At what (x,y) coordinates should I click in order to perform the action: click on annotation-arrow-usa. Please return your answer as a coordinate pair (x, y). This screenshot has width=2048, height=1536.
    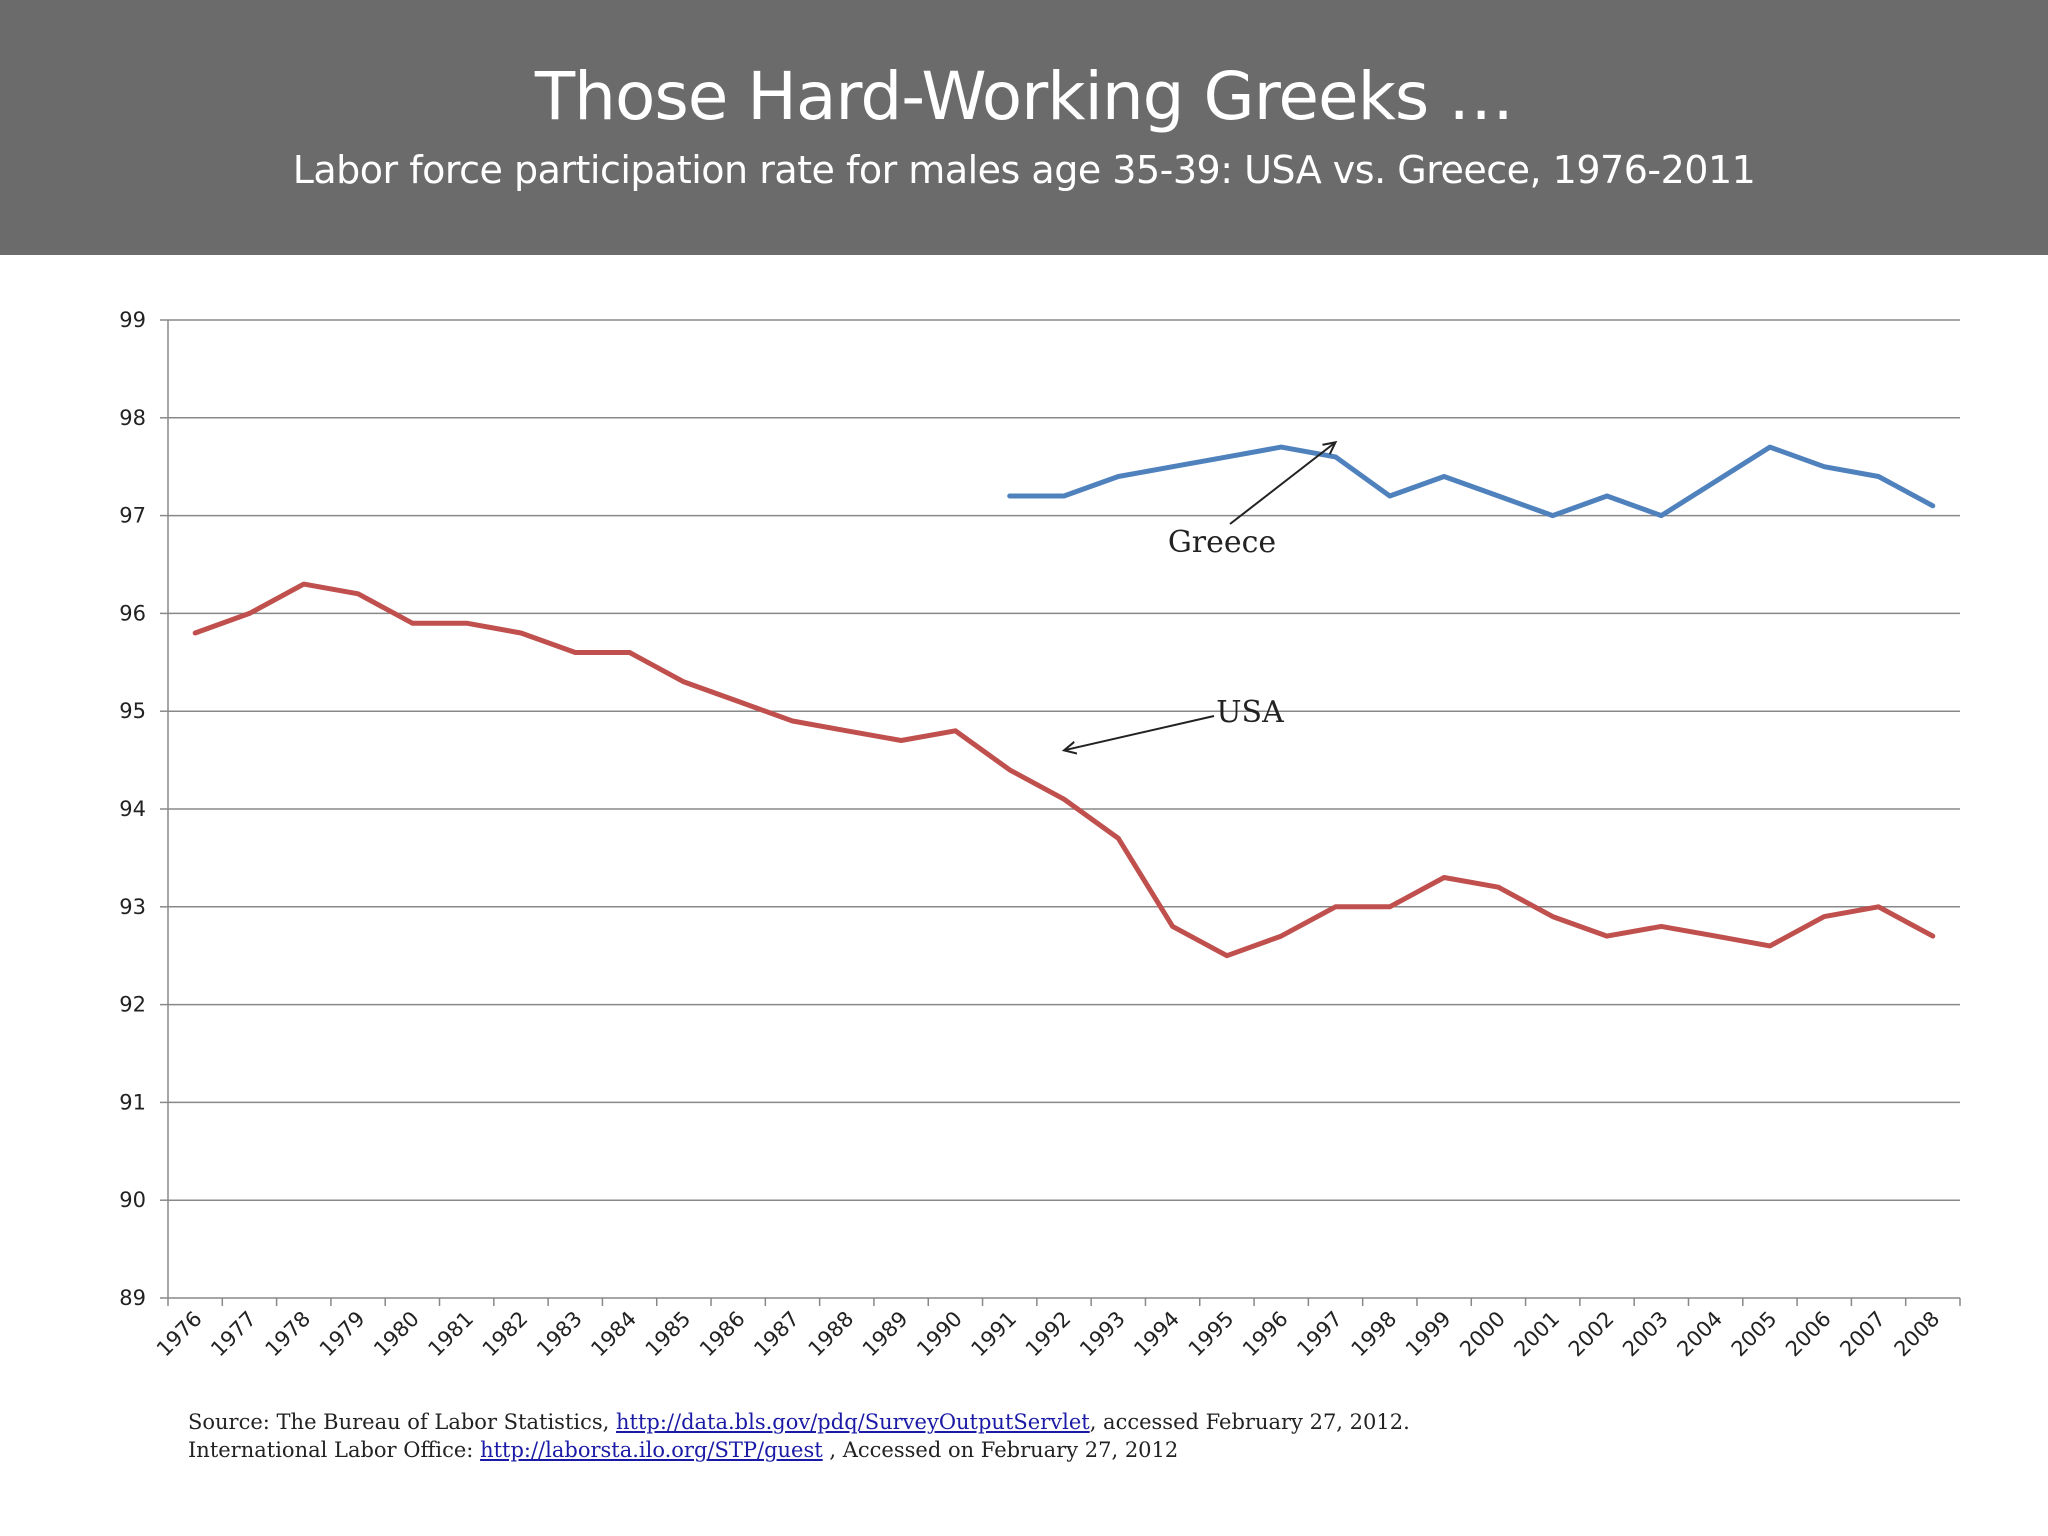
    Looking at the image, I should click on (1139, 732).